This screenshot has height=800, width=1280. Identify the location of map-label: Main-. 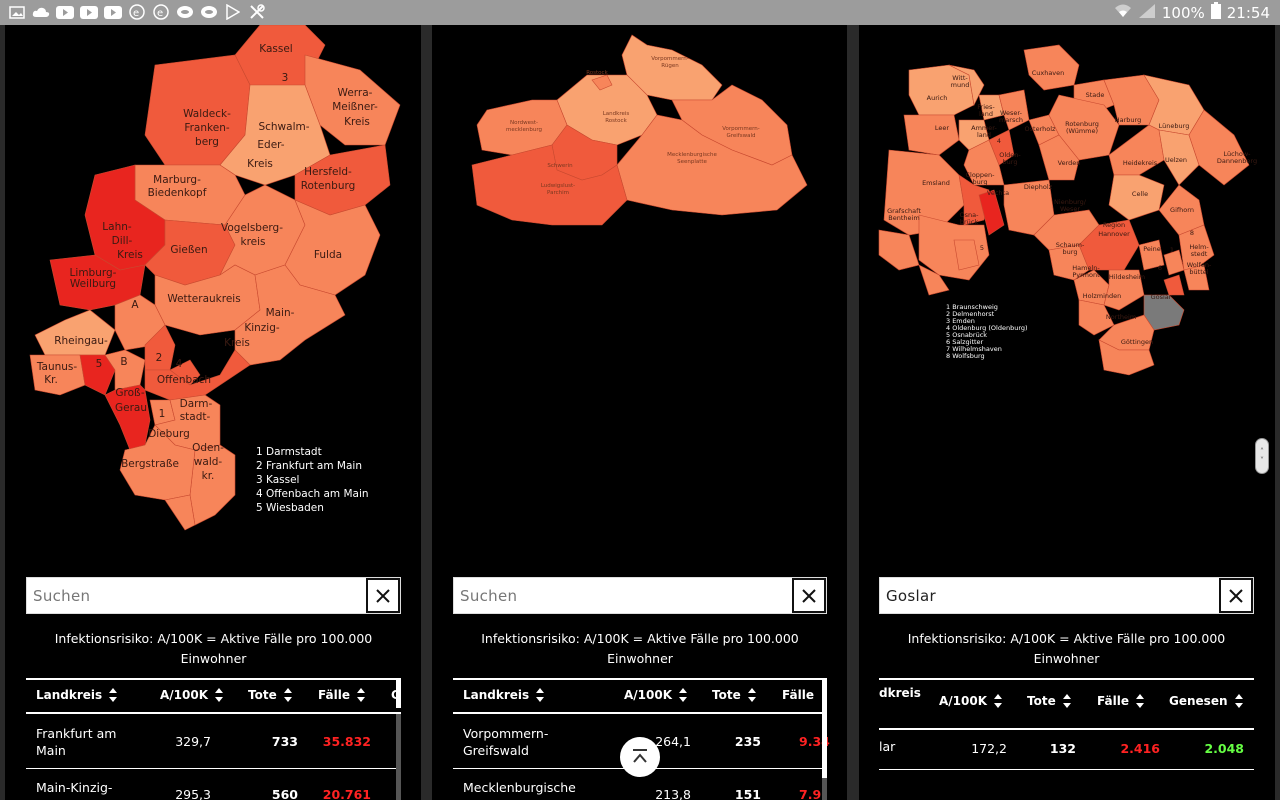
(280, 313).